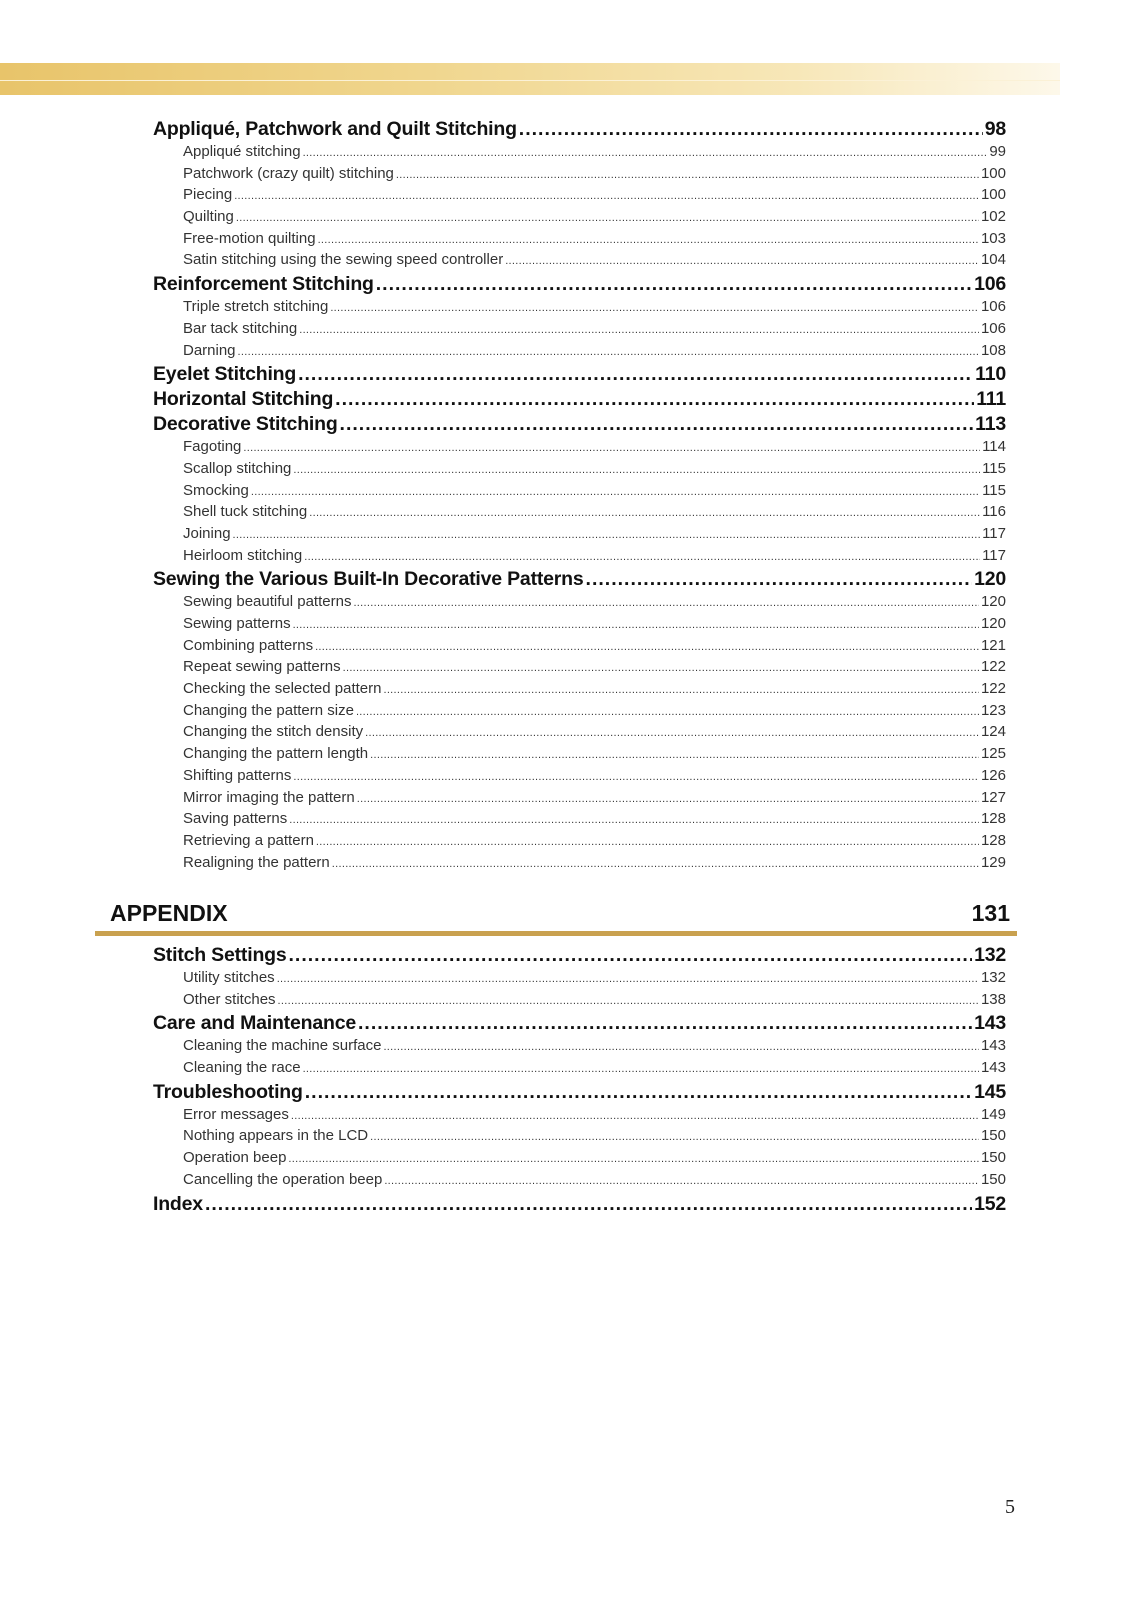 The image size is (1132, 1600). I want to click on toc-entry-minor: Piecing 100, so click(579, 197).